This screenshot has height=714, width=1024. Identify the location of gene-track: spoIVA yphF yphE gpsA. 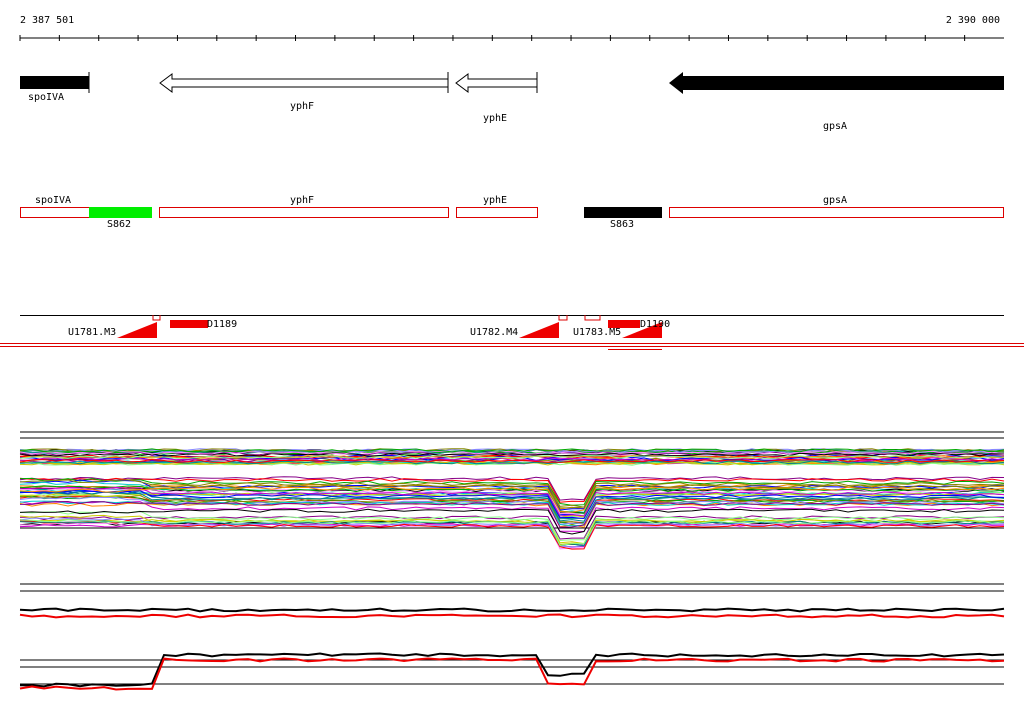
(512, 102).